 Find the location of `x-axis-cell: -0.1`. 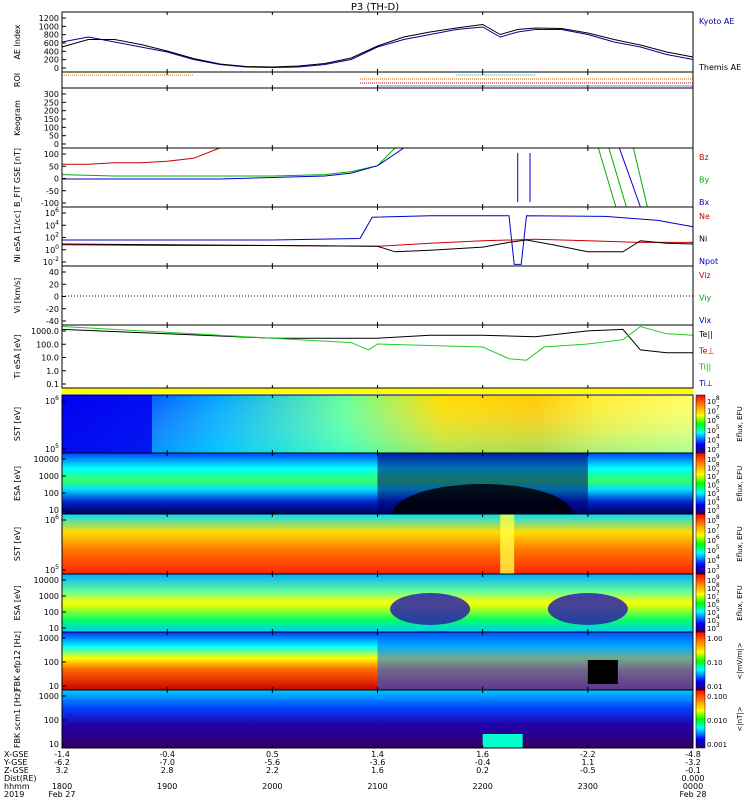

x-axis-cell: -0.1 is located at coordinates (693, 770).